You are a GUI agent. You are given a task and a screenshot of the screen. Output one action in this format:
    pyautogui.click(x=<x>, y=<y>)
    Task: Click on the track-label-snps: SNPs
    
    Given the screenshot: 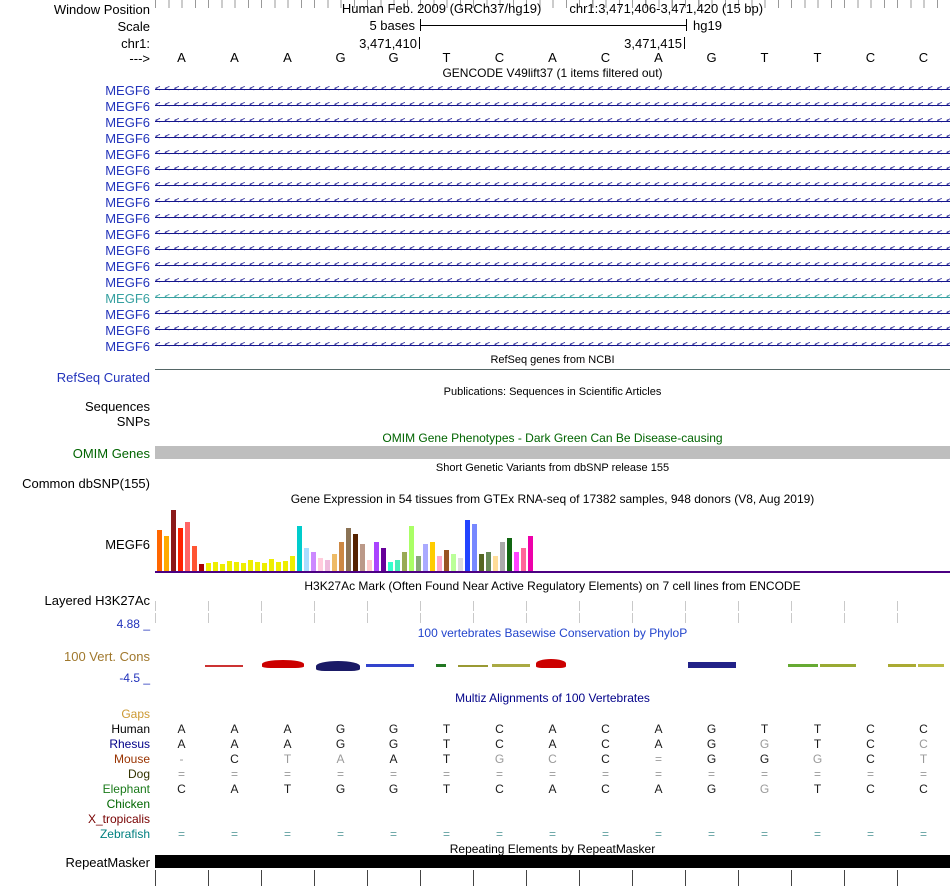 What is the action you would take?
    pyautogui.click(x=133, y=421)
    